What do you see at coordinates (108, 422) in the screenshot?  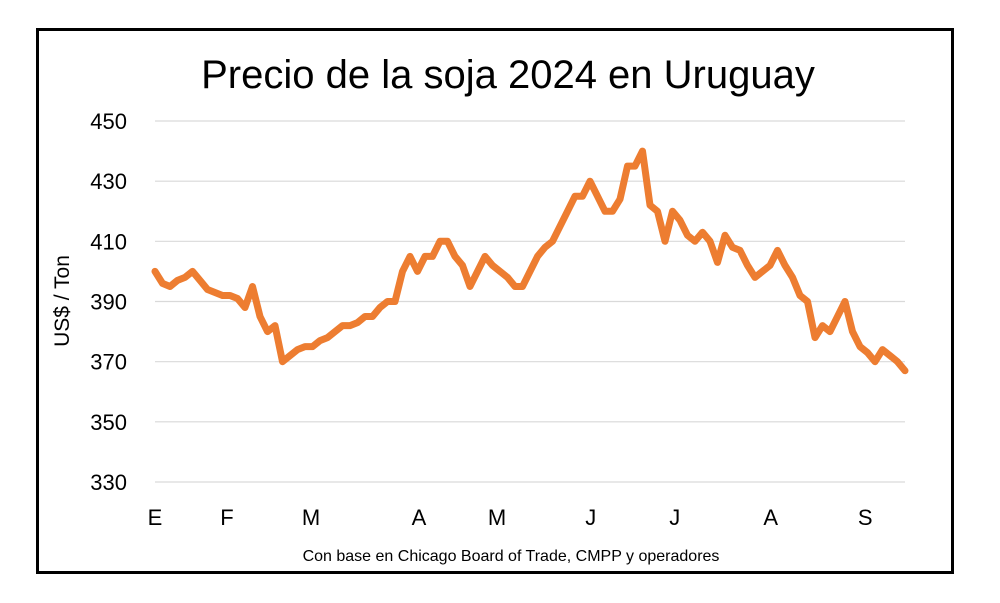 I see `y-tick-label: 350` at bounding box center [108, 422].